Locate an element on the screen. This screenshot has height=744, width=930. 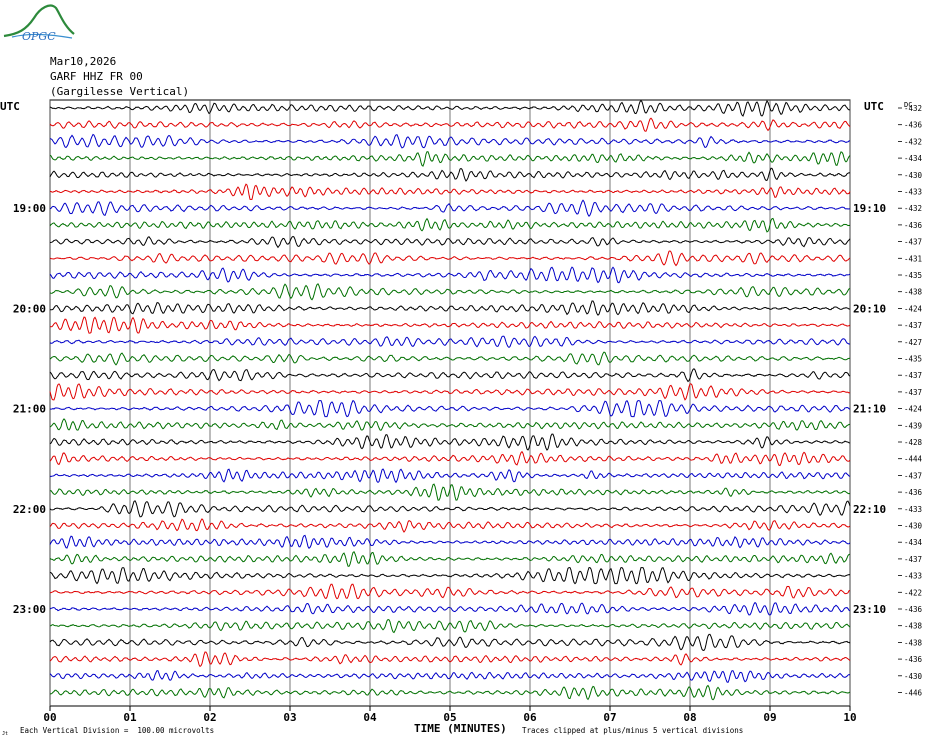
dc-offset-label: -422 is located at coordinates (913, 592).